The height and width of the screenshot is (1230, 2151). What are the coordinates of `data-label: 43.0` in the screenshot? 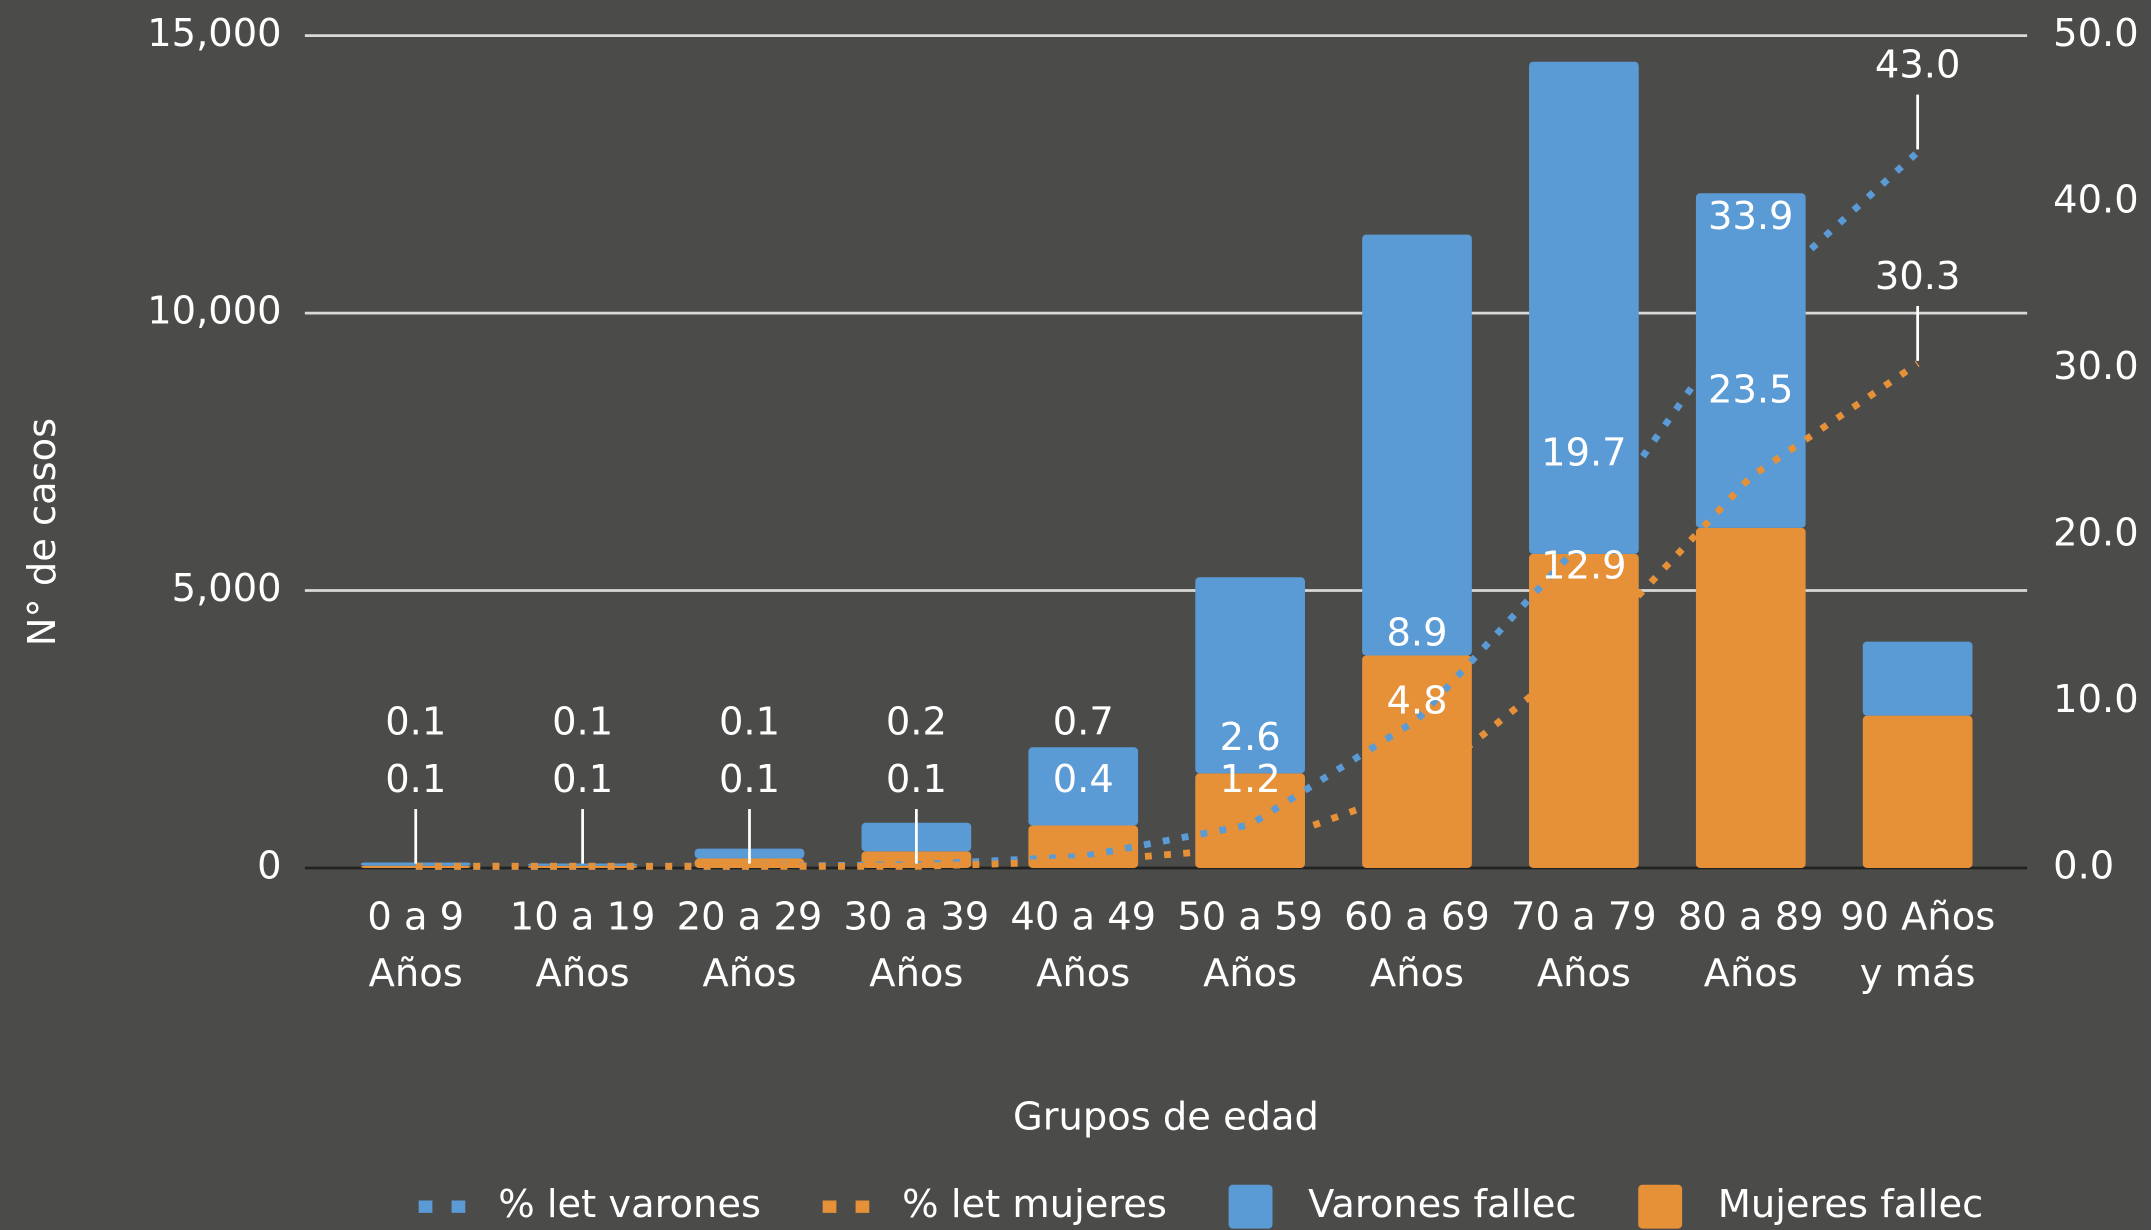 It's located at (1917, 65).